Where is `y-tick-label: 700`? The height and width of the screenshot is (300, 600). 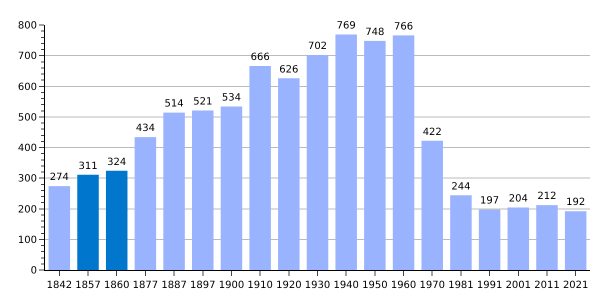 y-tick-label: 700 is located at coordinates (27, 56).